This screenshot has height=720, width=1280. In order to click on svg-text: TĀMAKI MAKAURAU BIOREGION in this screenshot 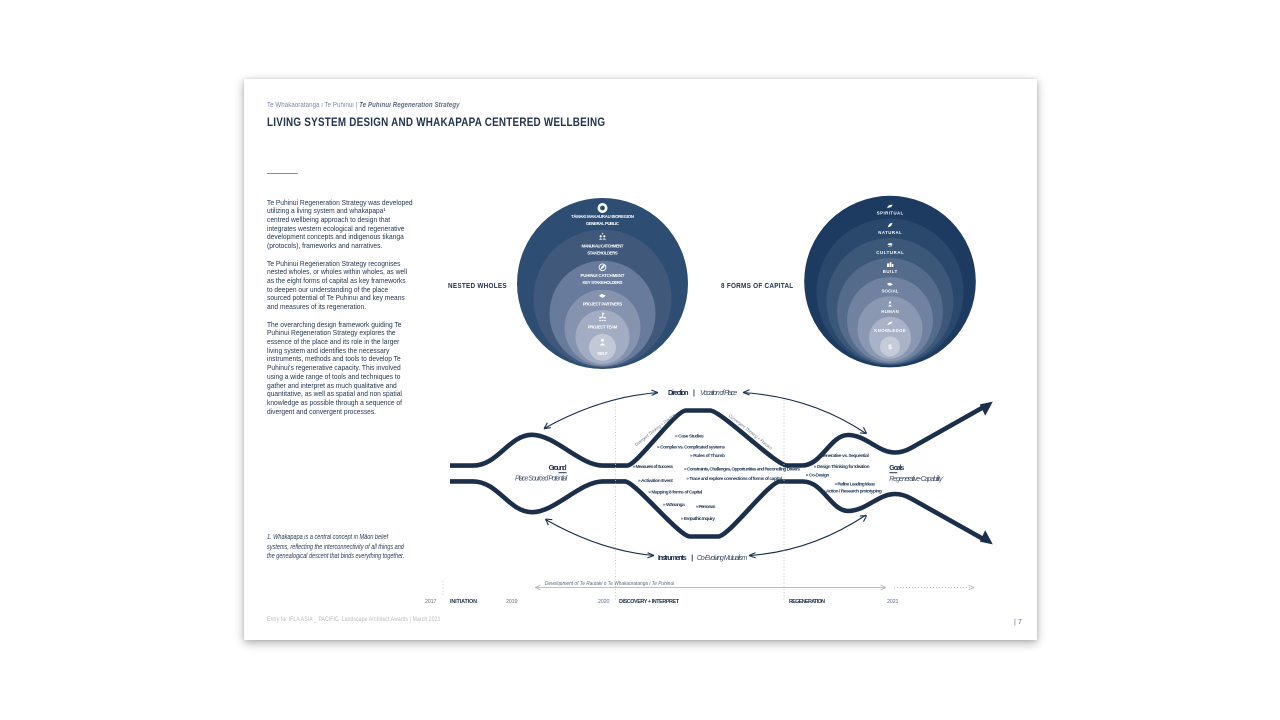, I will do `click(602, 216)`.